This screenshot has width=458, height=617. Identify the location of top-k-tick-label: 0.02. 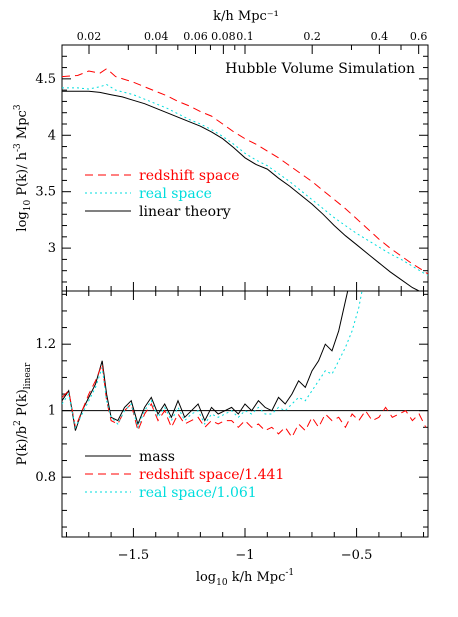
(89, 36).